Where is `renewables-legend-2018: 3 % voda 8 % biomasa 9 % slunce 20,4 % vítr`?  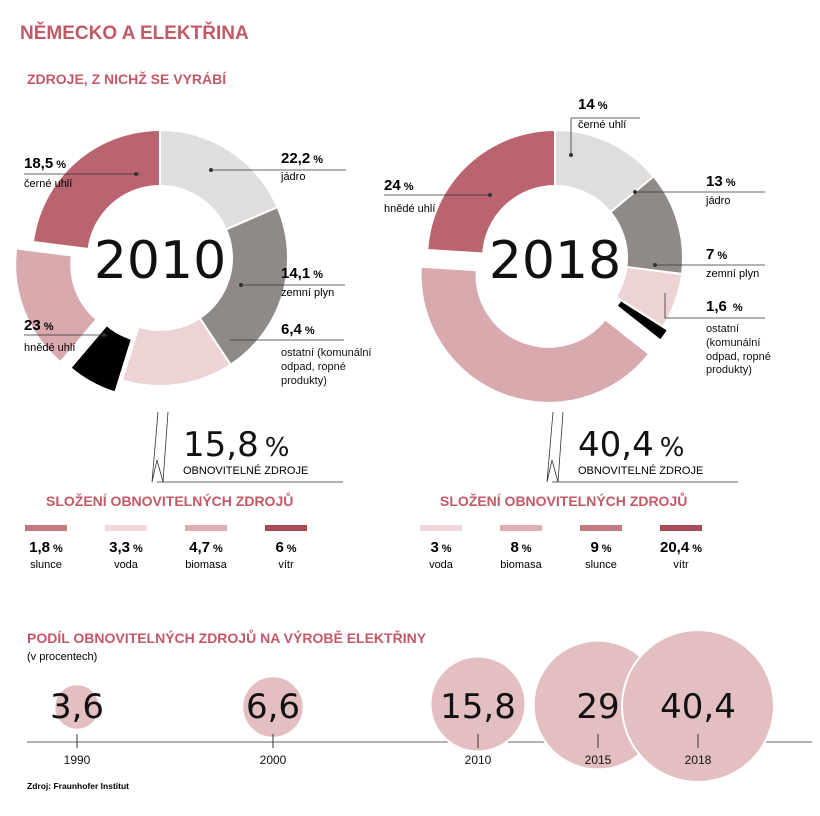
renewables-legend-2018: 3 % voda 8 % biomasa 9 % slunce 20,4 % vítr is located at coordinates (561, 548).